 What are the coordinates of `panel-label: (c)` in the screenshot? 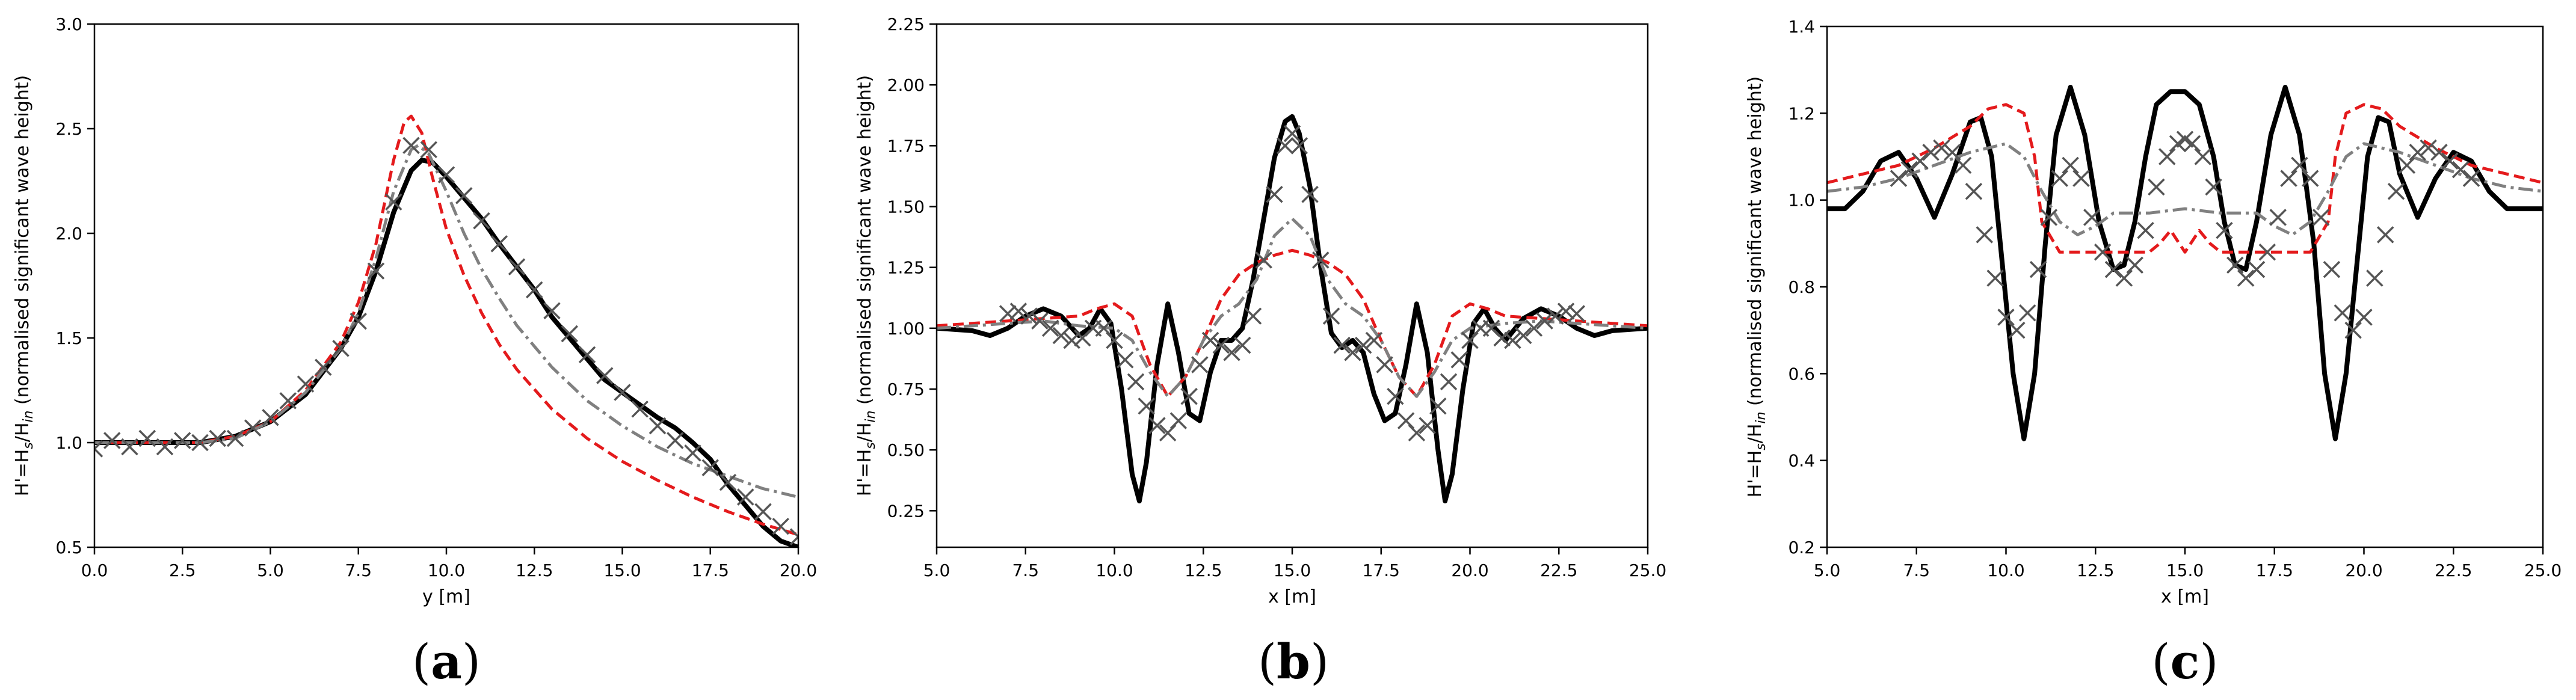 It's located at (2184, 661).